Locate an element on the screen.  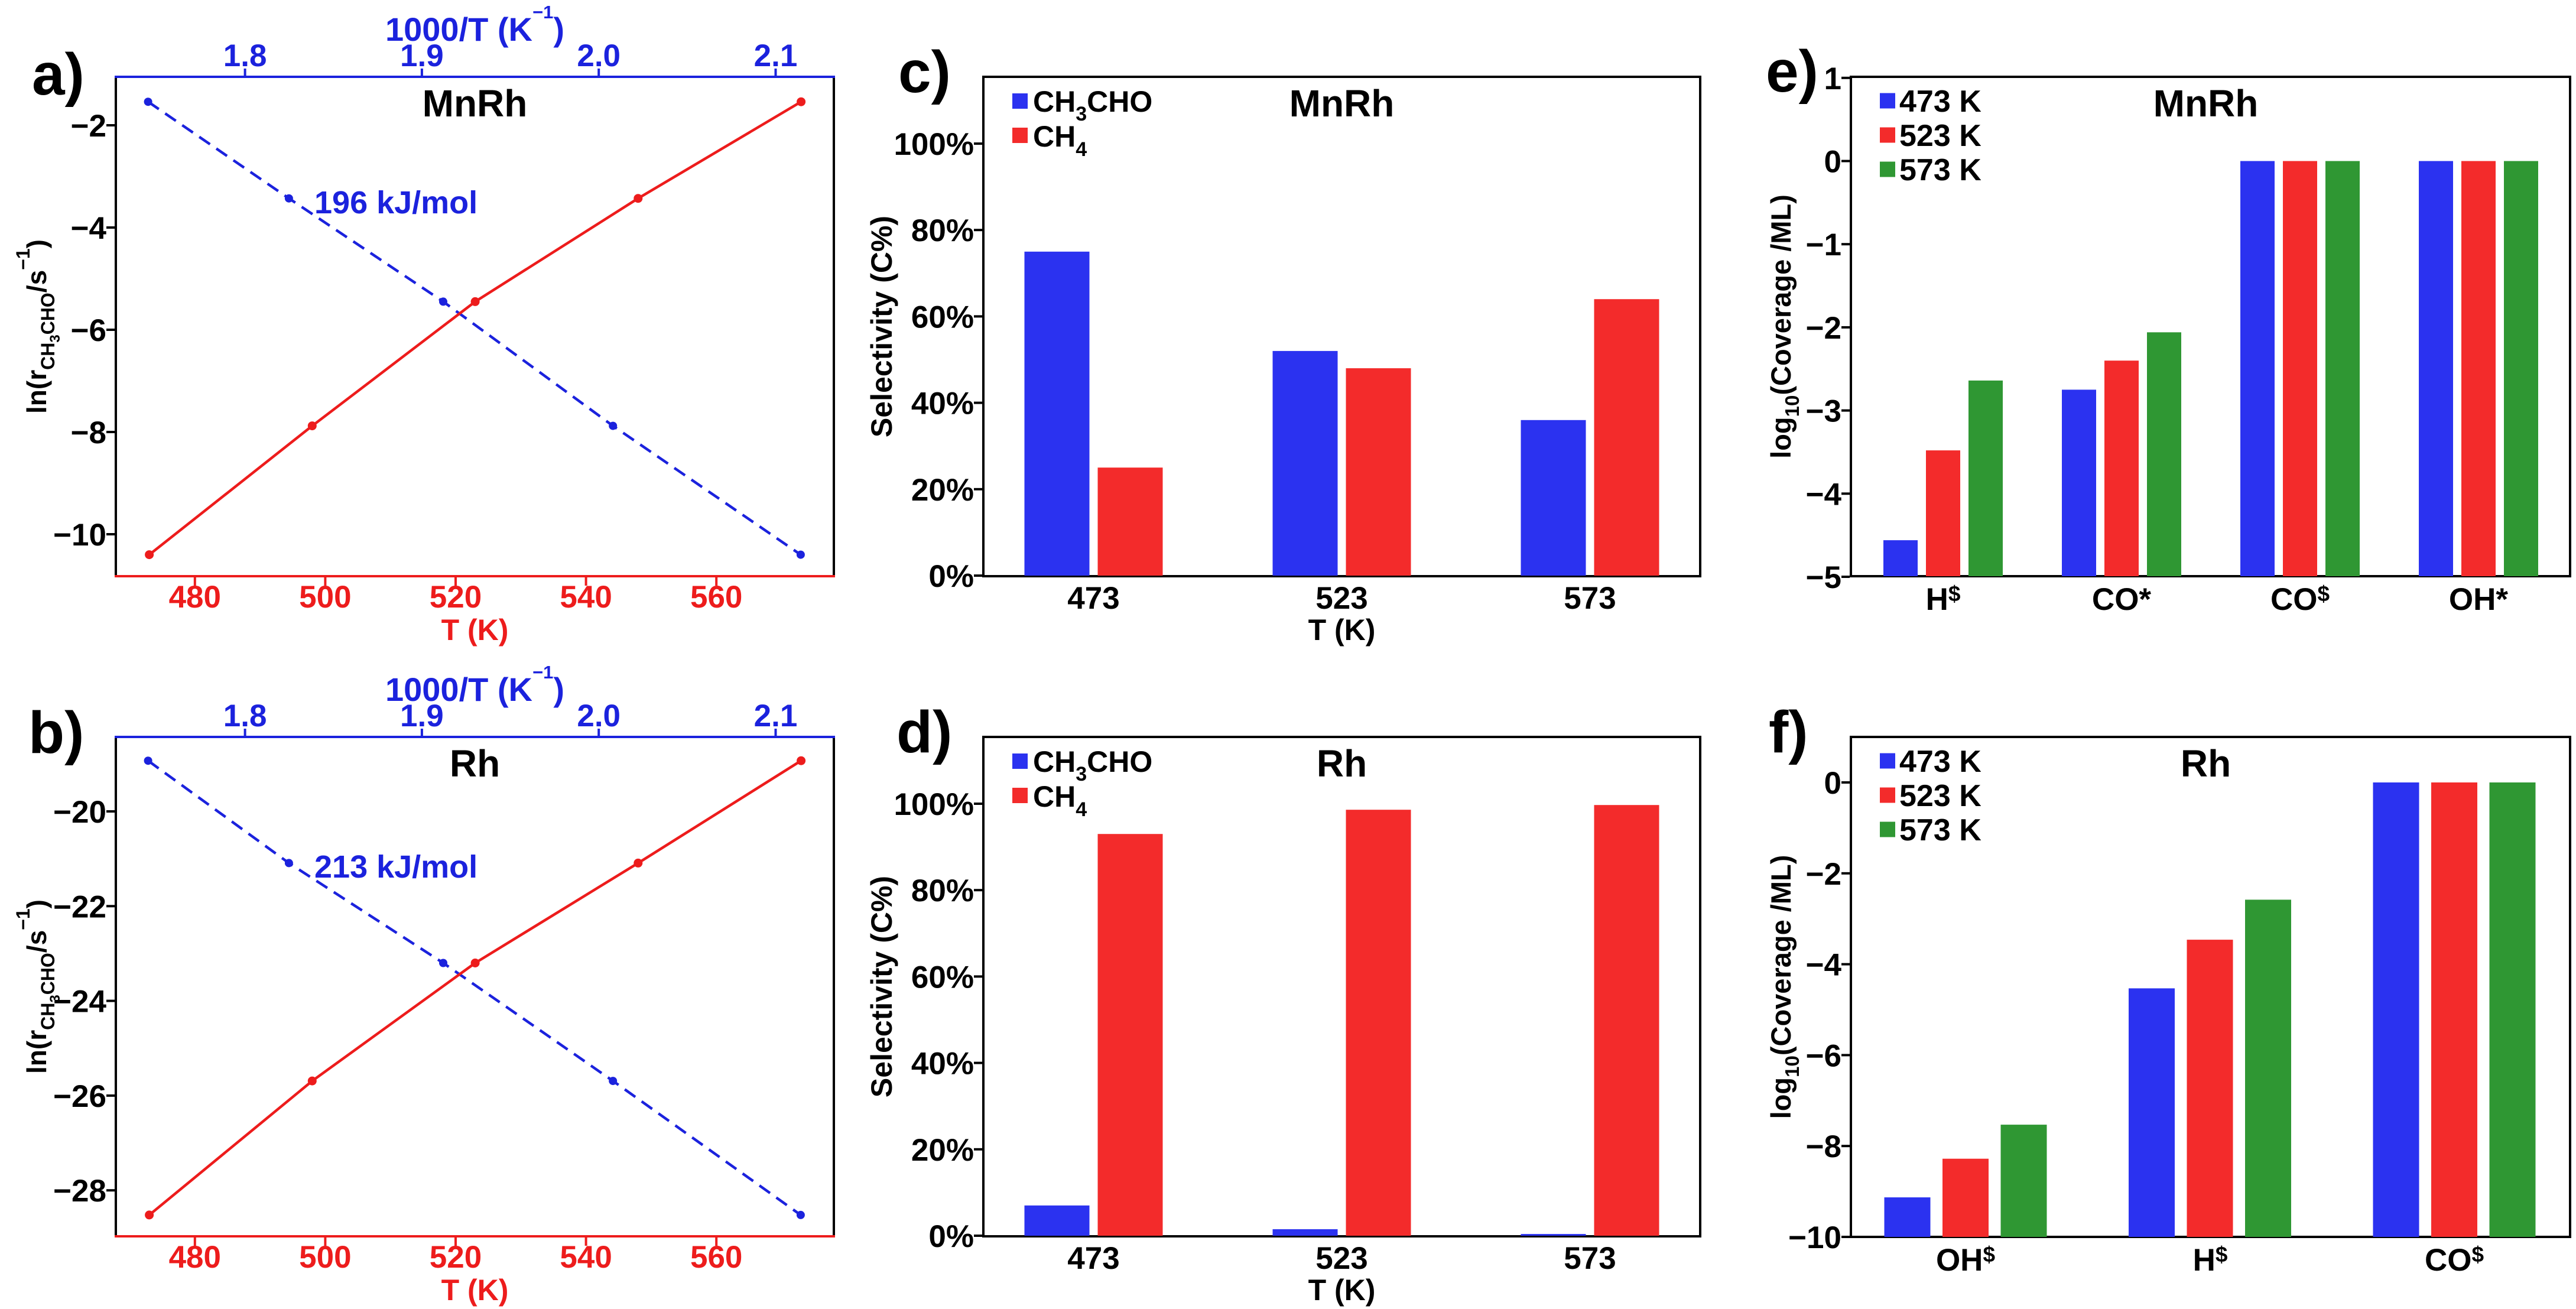
svg-text: −20 is located at coordinates (79, 812).